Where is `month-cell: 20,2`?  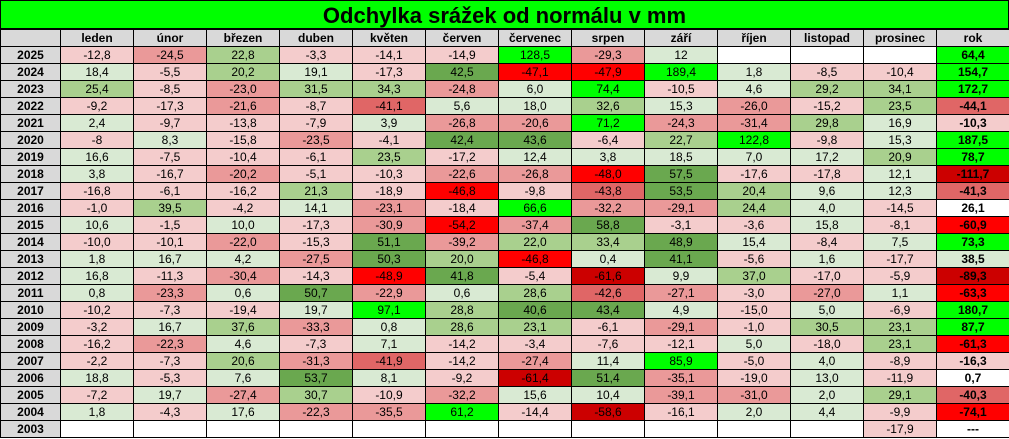 month-cell: 20,2 is located at coordinates (243, 72).